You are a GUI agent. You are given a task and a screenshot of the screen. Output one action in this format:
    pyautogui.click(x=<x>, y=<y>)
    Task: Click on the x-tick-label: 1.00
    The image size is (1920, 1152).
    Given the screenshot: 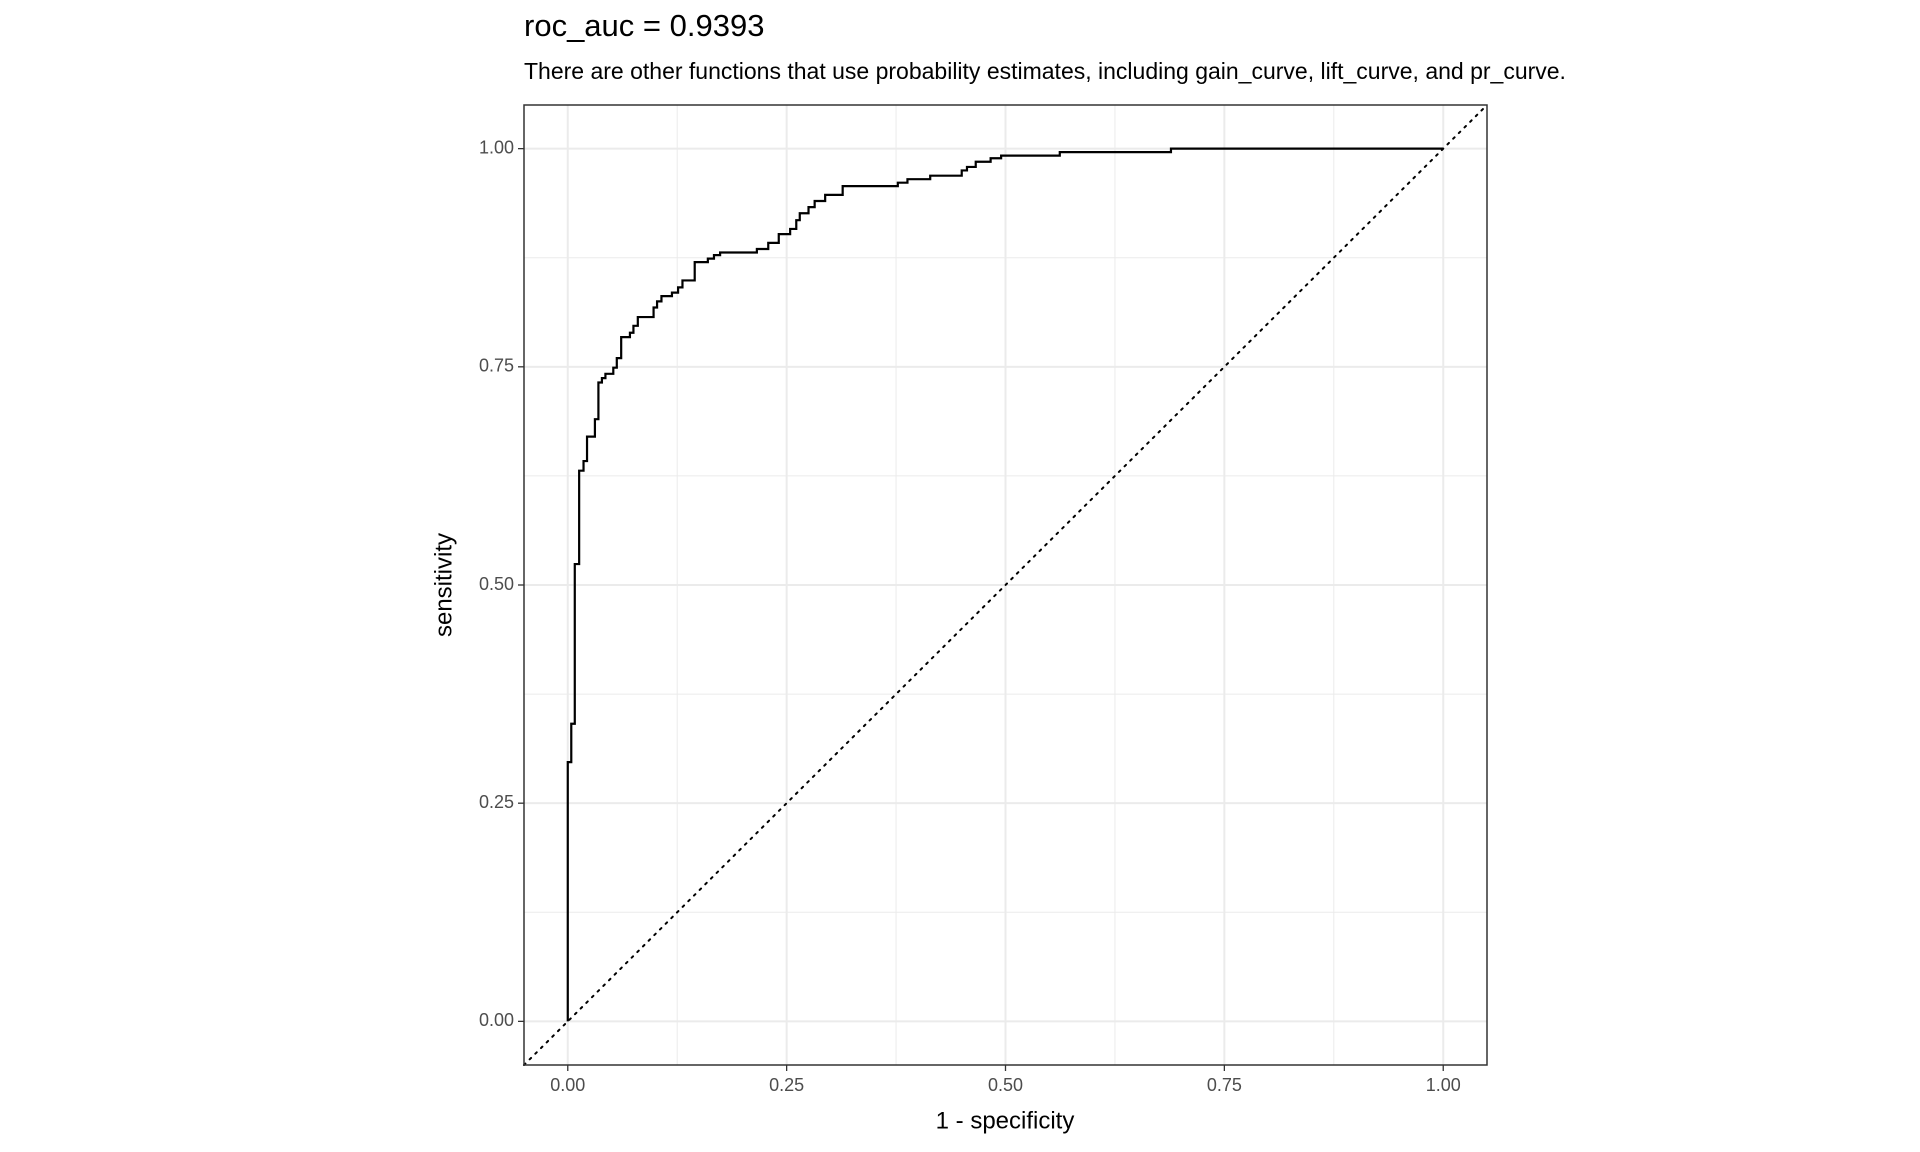 What is the action you would take?
    pyautogui.click(x=1443, y=1085)
    